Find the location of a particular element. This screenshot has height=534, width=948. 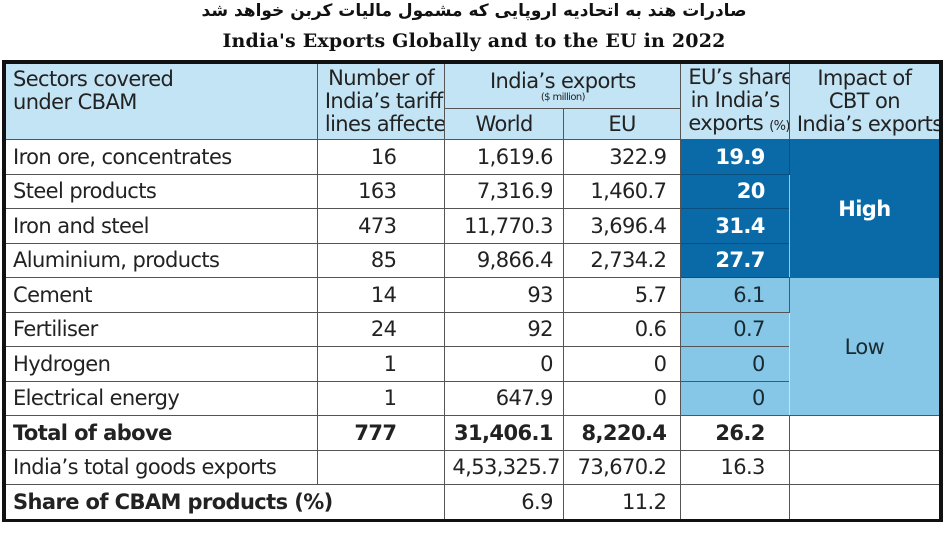

exports-world: 11,770.3 is located at coordinates (504, 226).